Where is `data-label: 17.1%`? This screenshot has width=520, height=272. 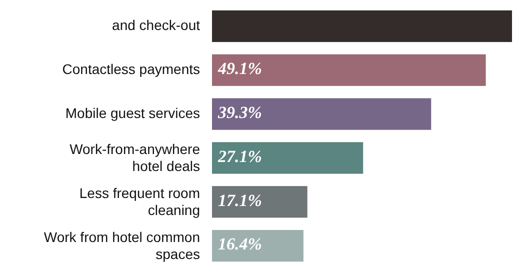 data-label: 17.1% is located at coordinates (240, 200).